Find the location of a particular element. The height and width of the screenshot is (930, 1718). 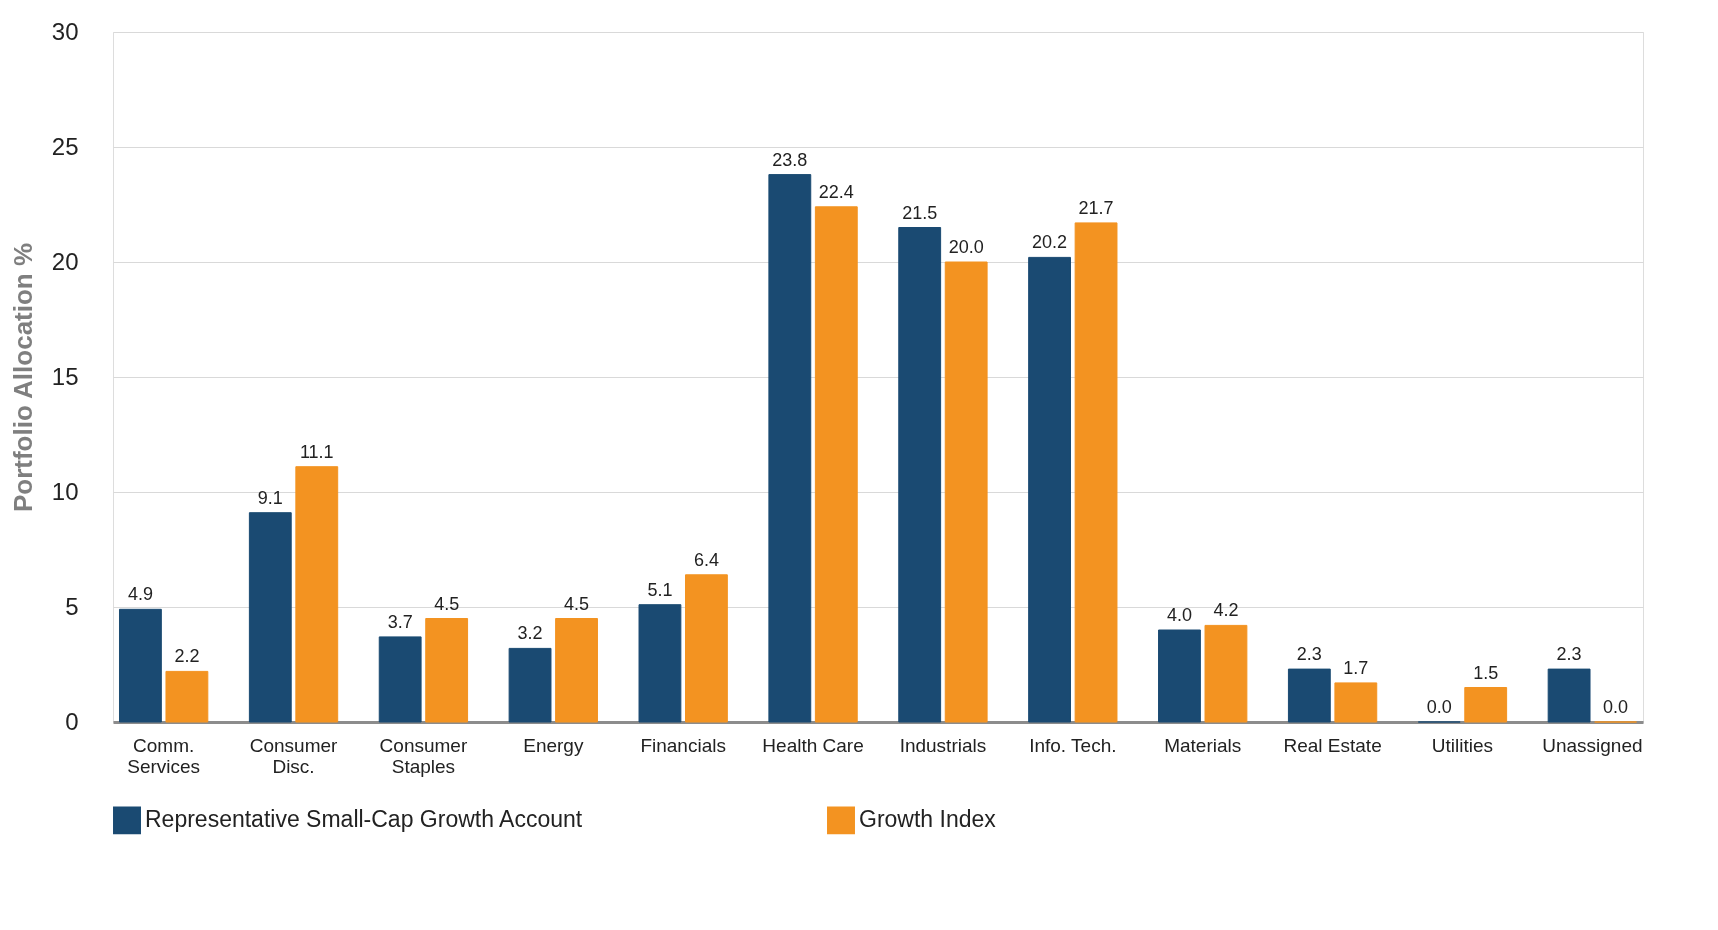

data-label: 3.7 is located at coordinates (400, 621).